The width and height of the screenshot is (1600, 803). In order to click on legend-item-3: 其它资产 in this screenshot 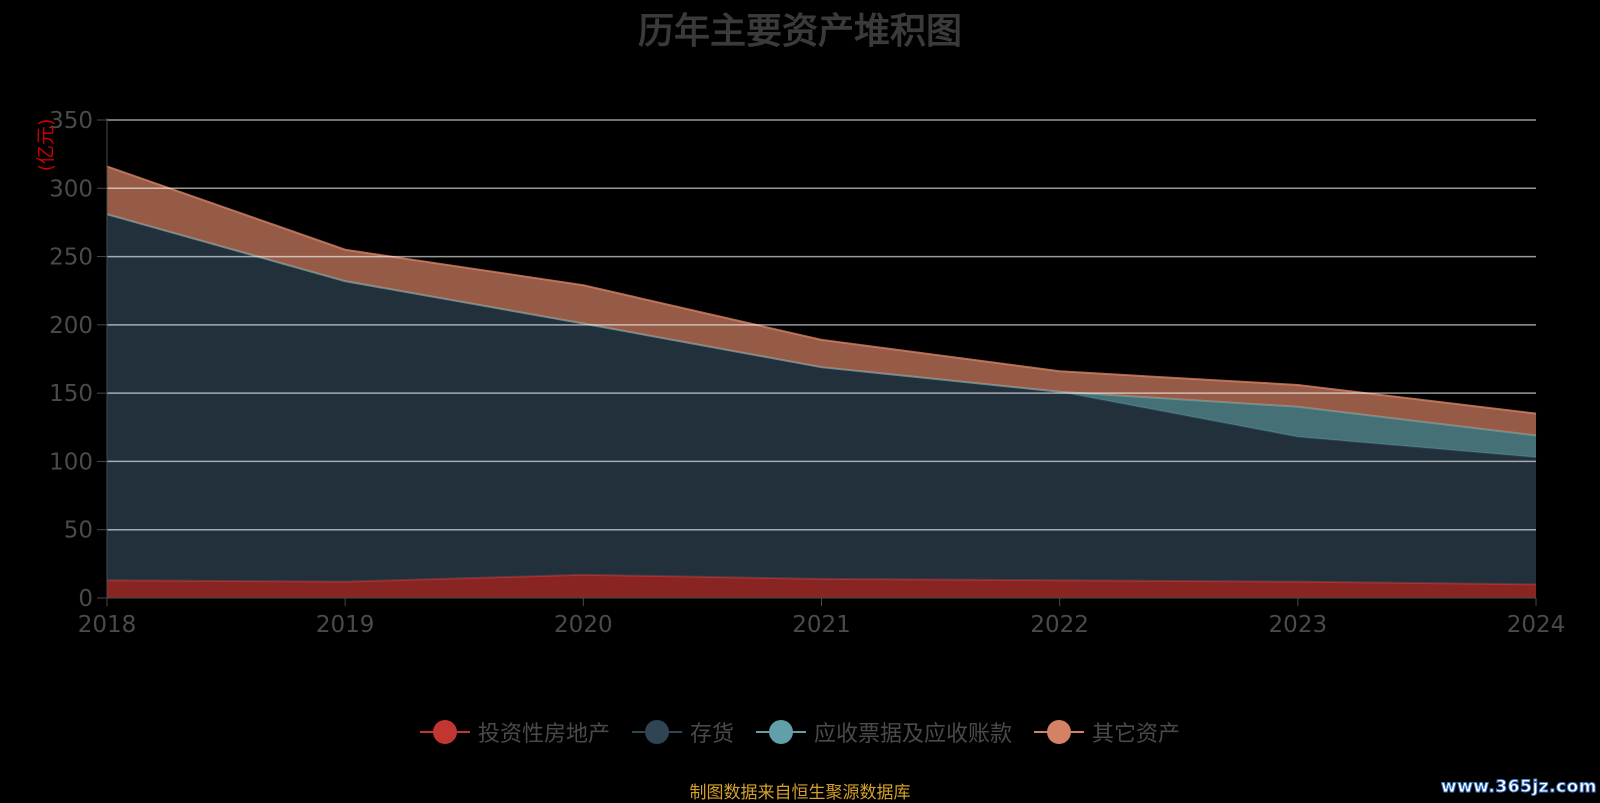, I will do `click(1107, 732)`.